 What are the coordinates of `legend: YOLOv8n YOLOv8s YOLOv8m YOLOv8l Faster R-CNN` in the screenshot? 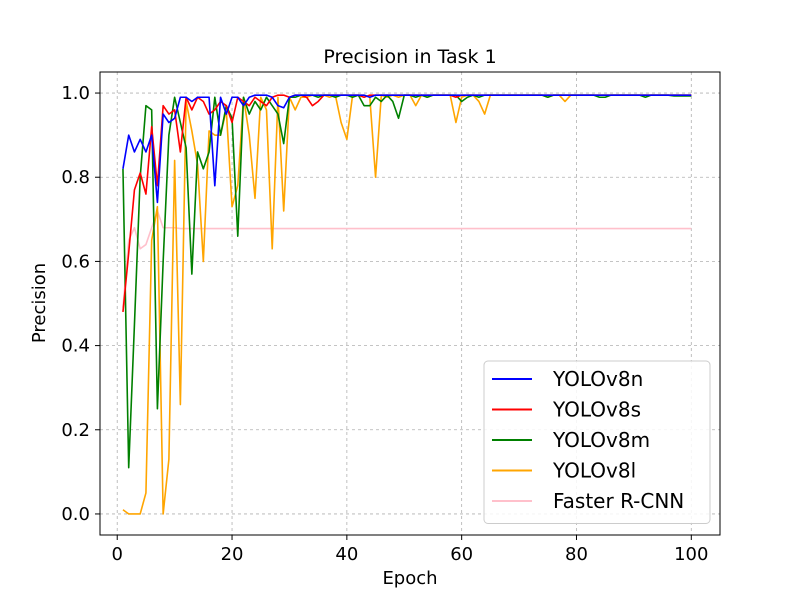 It's located at (597, 442).